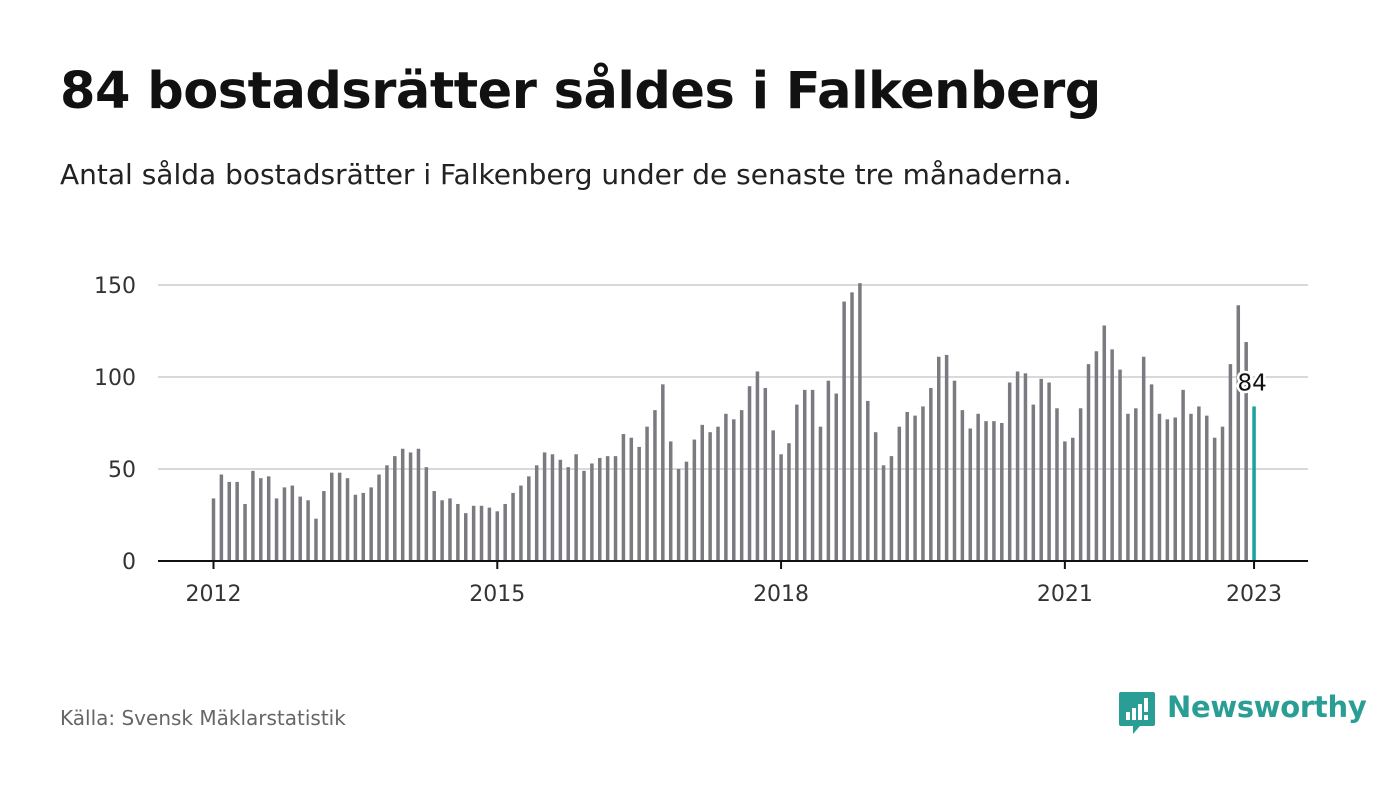 The image size is (1400, 794). I want to click on brand-name: Newsworthy, so click(1267, 707).